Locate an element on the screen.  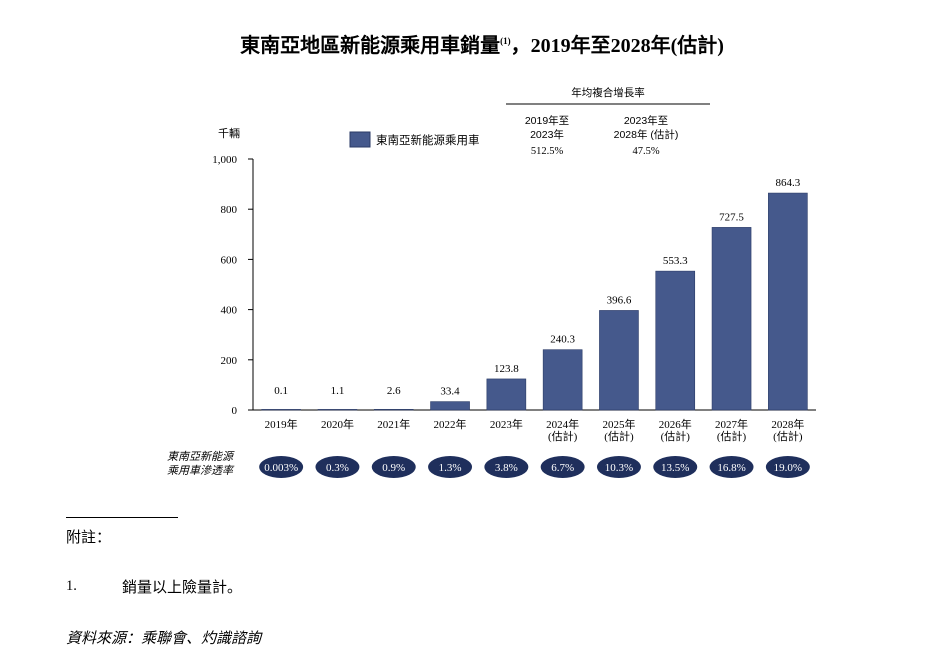
x-tick-label: 2028年 is located at coordinates (787, 424).